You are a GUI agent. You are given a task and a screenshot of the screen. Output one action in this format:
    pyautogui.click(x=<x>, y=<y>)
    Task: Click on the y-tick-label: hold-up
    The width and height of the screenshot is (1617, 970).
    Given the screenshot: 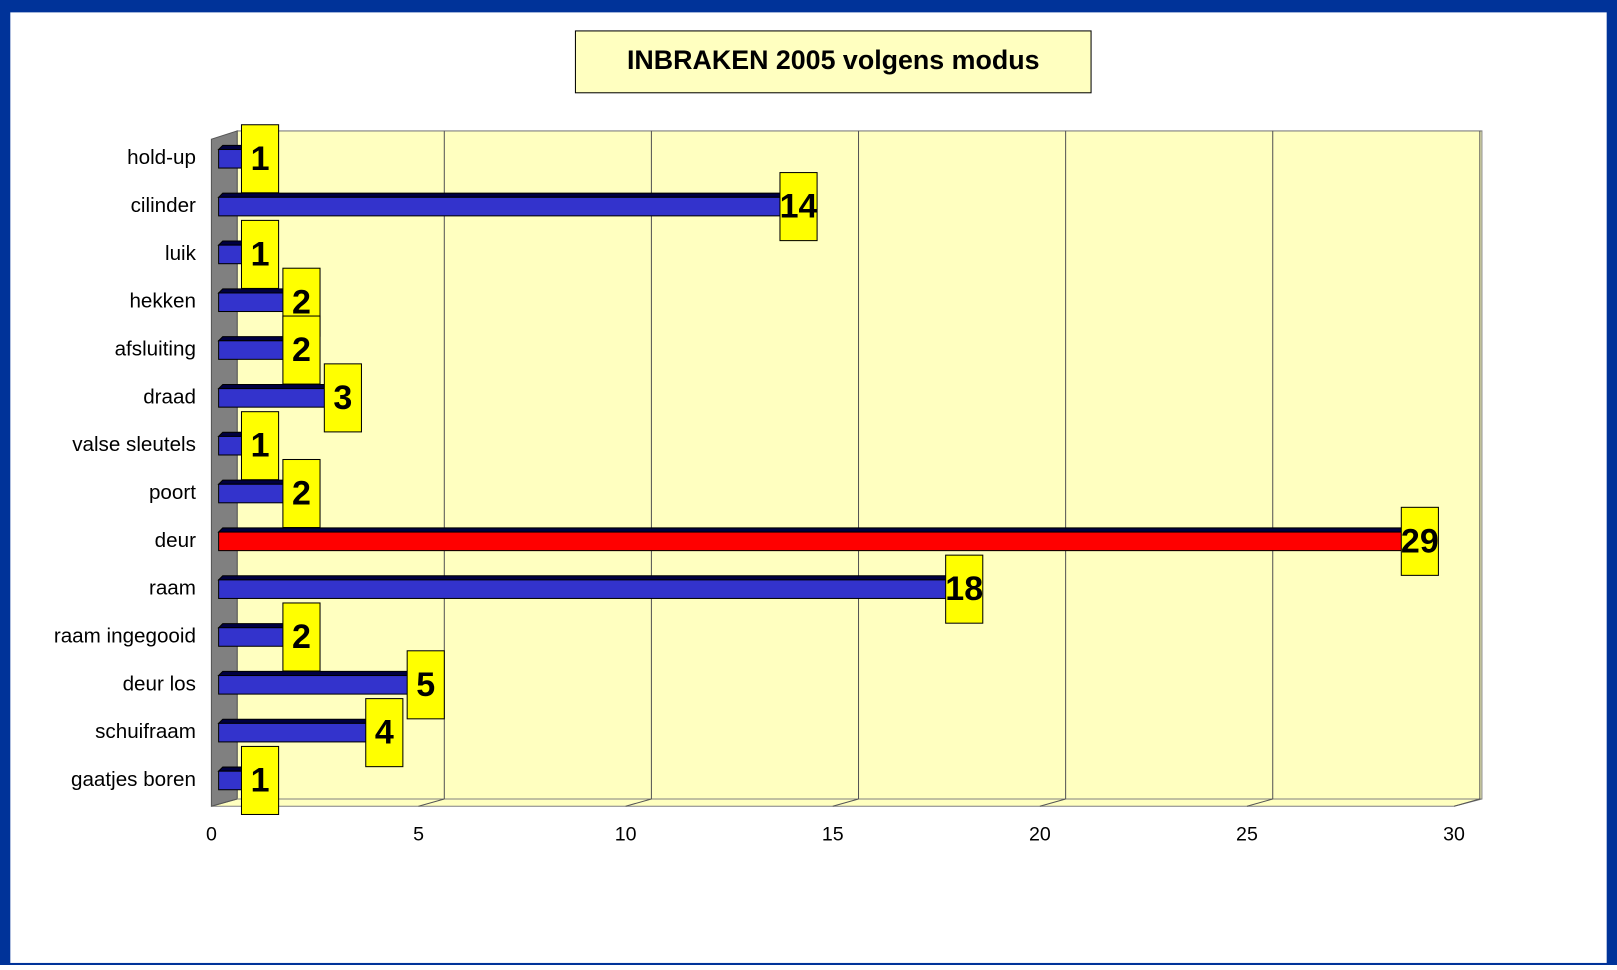 What is the action you would take?
    pyautogui.click(x=161, y=157)
    